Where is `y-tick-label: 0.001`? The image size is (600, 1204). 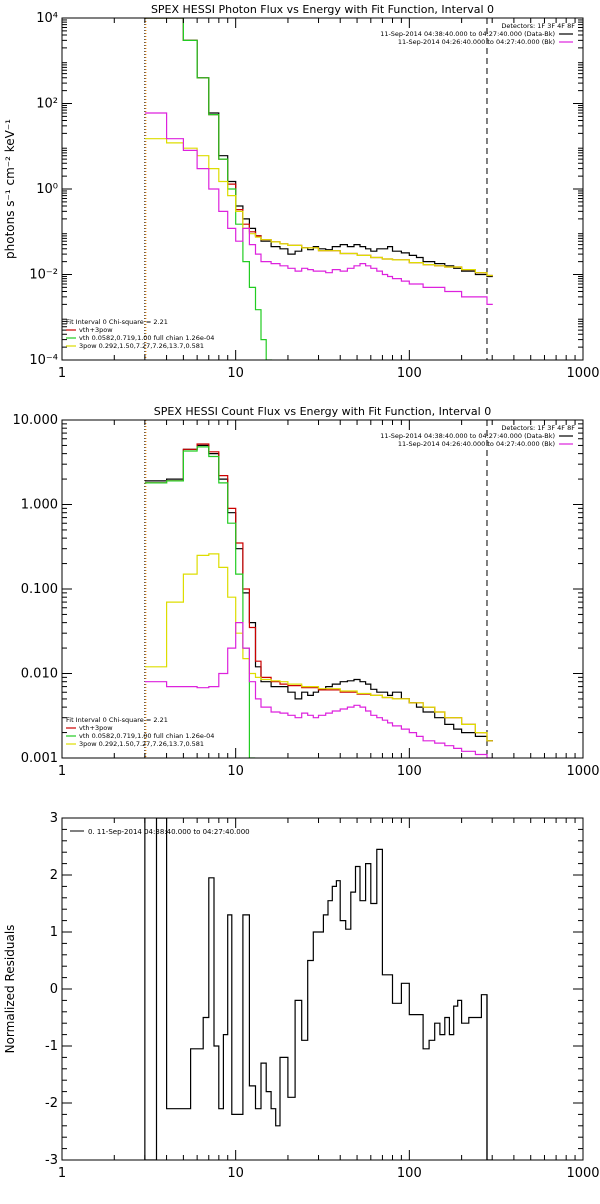
y-tick-label: 0.001 is located at coordinates (39, 758).